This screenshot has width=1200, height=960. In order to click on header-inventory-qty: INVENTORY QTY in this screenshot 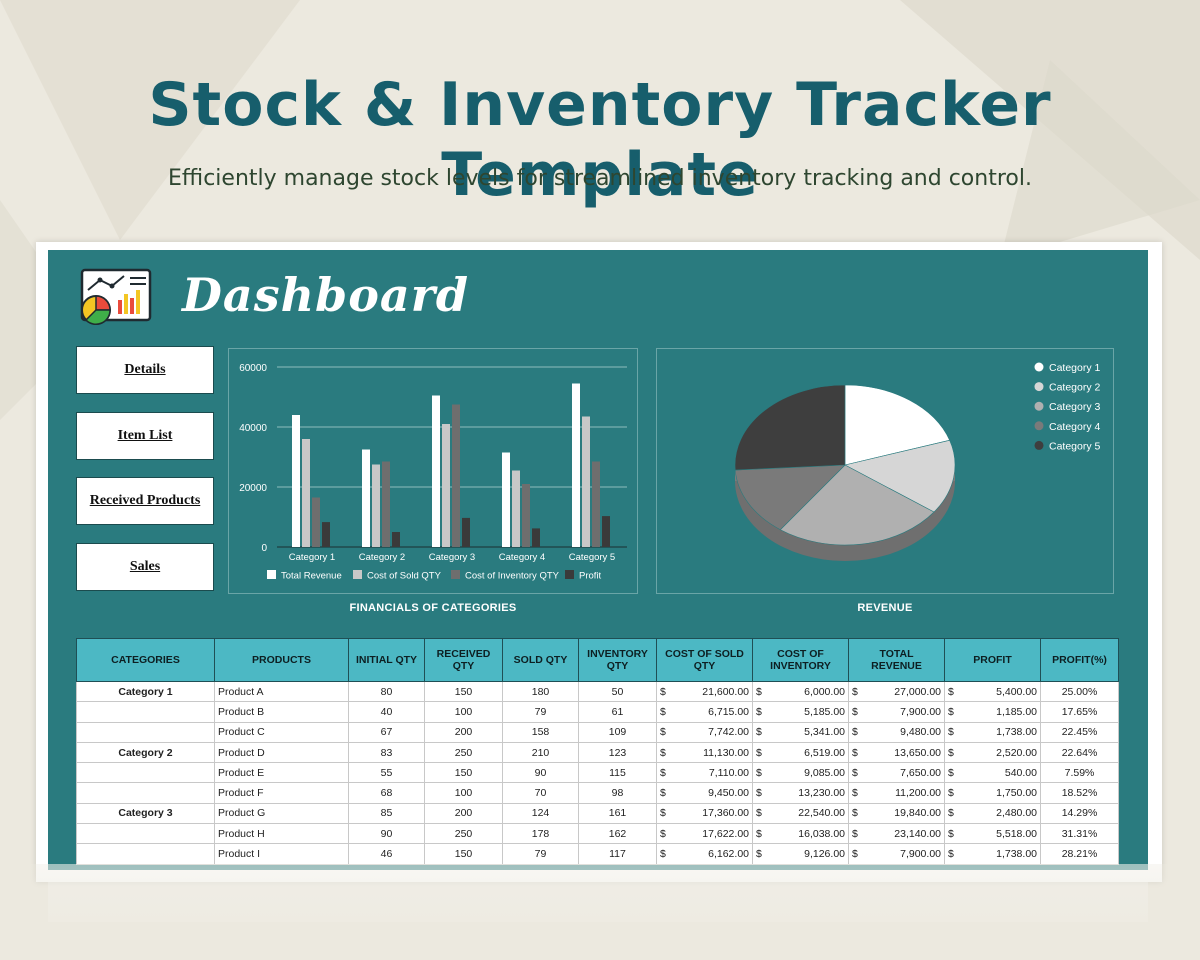, I will do `click(617, 660)`.